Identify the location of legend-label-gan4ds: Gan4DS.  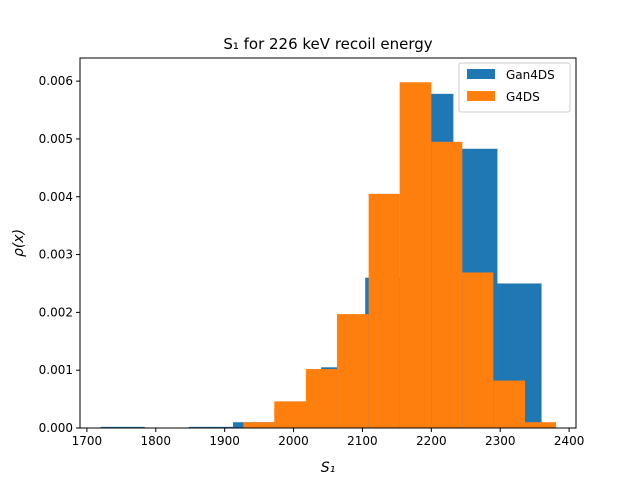
(530, 75).